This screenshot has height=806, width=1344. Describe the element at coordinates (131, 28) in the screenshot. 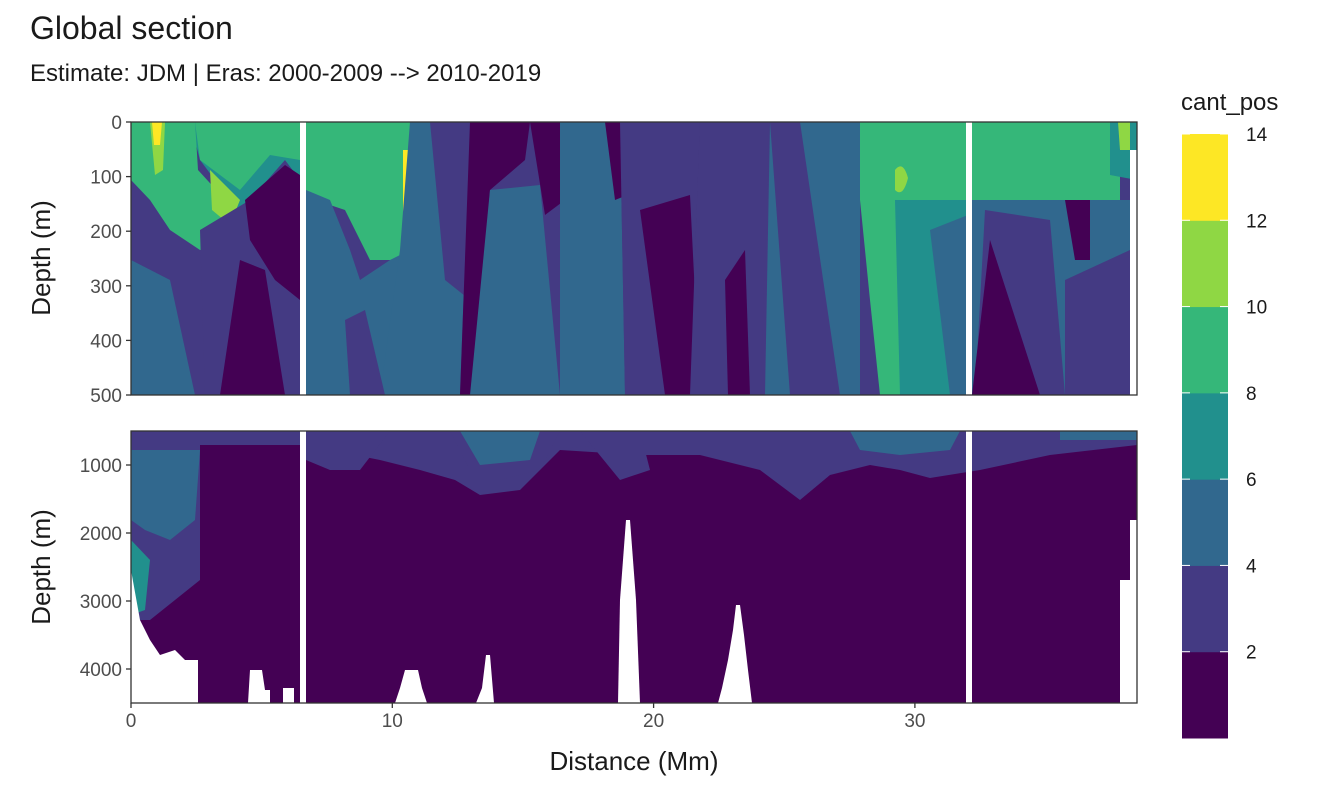

I see `chart-title: Global section` at that location.